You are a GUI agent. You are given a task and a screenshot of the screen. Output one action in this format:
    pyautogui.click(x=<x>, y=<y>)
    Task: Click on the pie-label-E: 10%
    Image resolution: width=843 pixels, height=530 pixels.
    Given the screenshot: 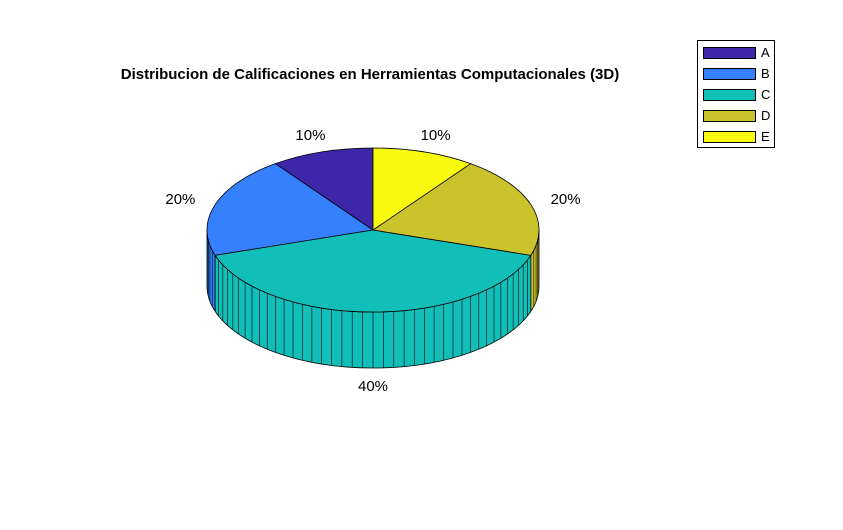 What is the action you would take?
    pyautogui.click(x=436, y=135)
    